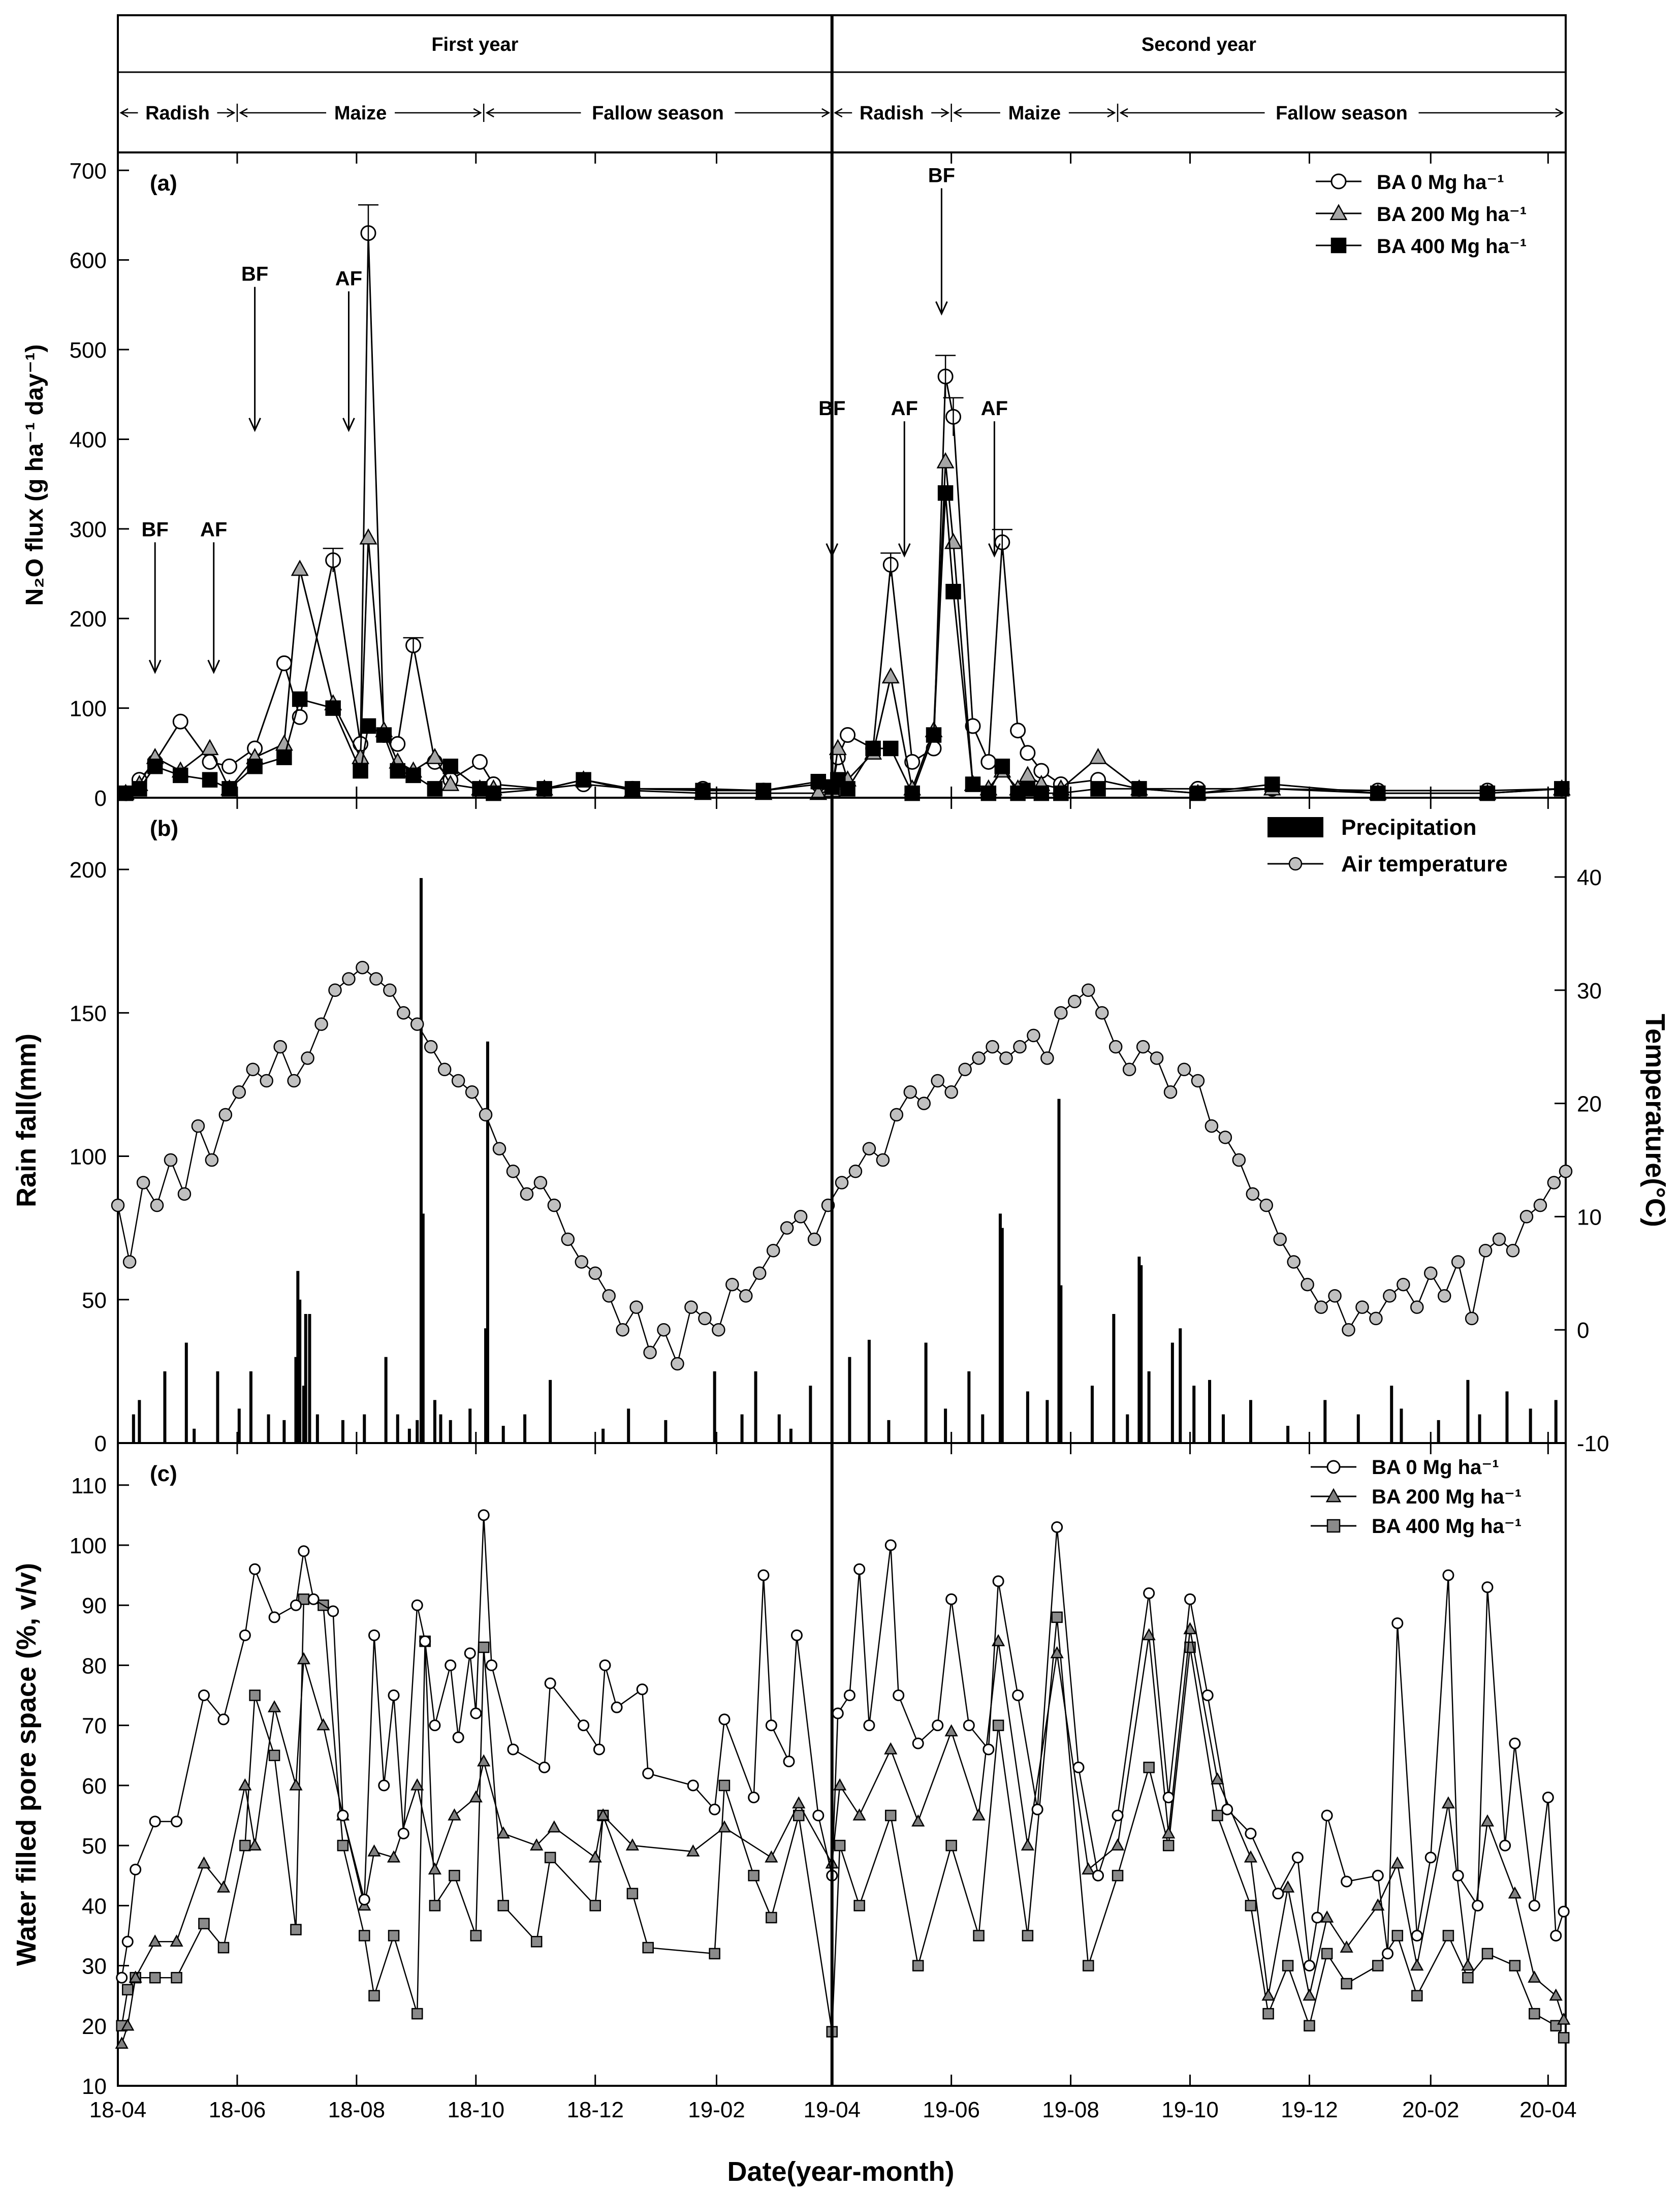  Describe the element at coordinates (88, 260) in the screenshot. I see `a-y-tick-label: 600` at that location.